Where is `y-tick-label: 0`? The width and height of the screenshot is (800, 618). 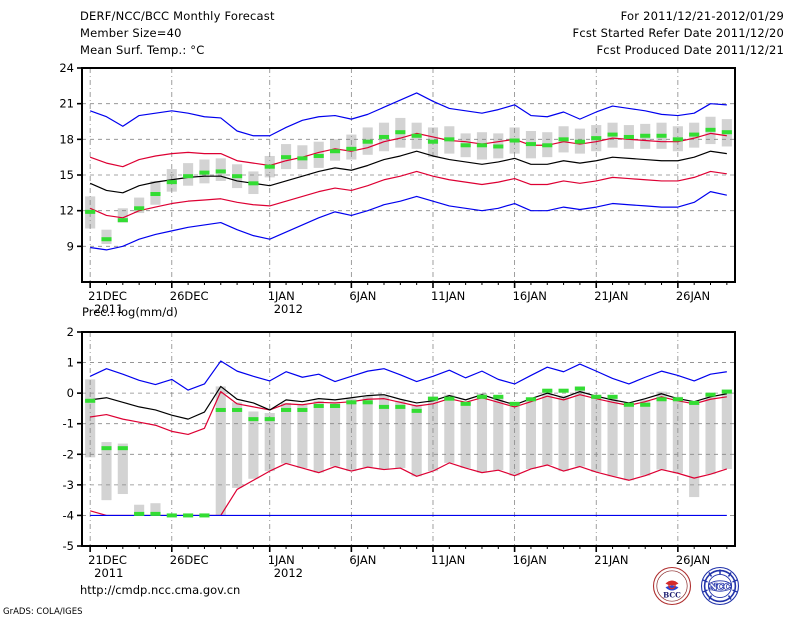 y-tick-label: 0 is located at coordinates (70, 393).